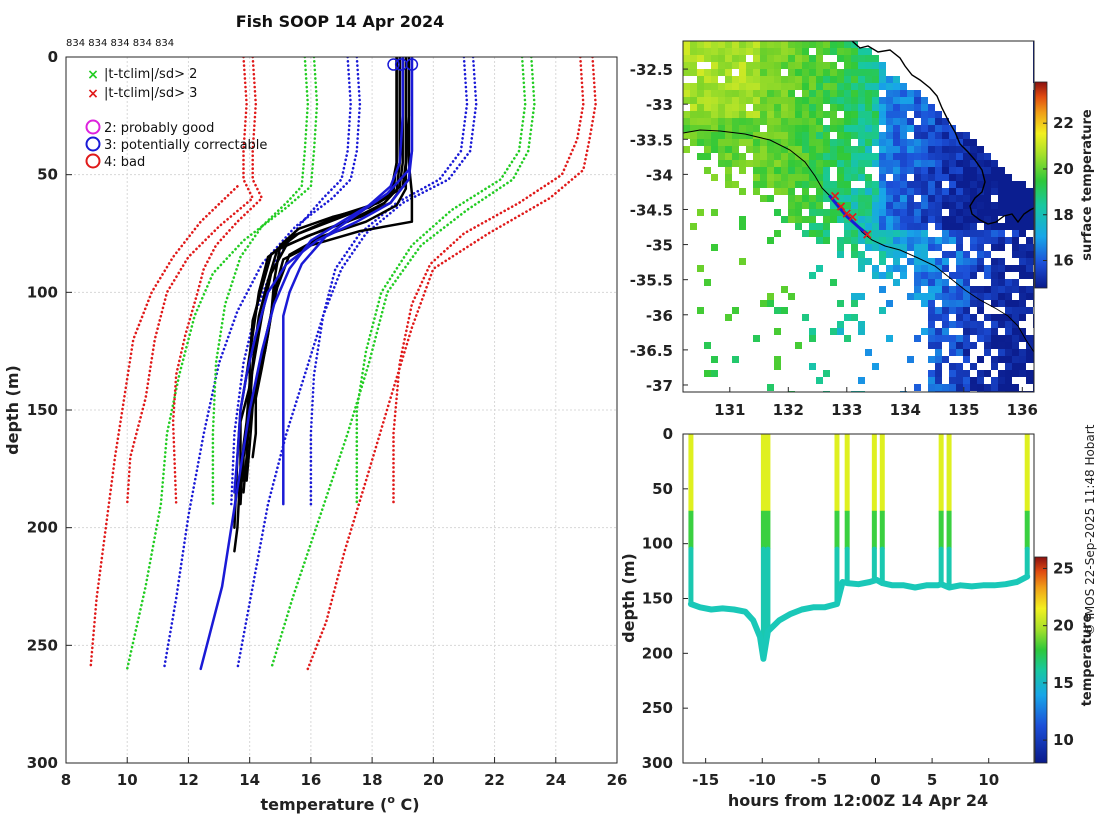 This screenshot has height=820, width=1100. Describe the element at coordinates (875, 780) in the screenshot. I see `section-x-tick-label: 0` at that location.